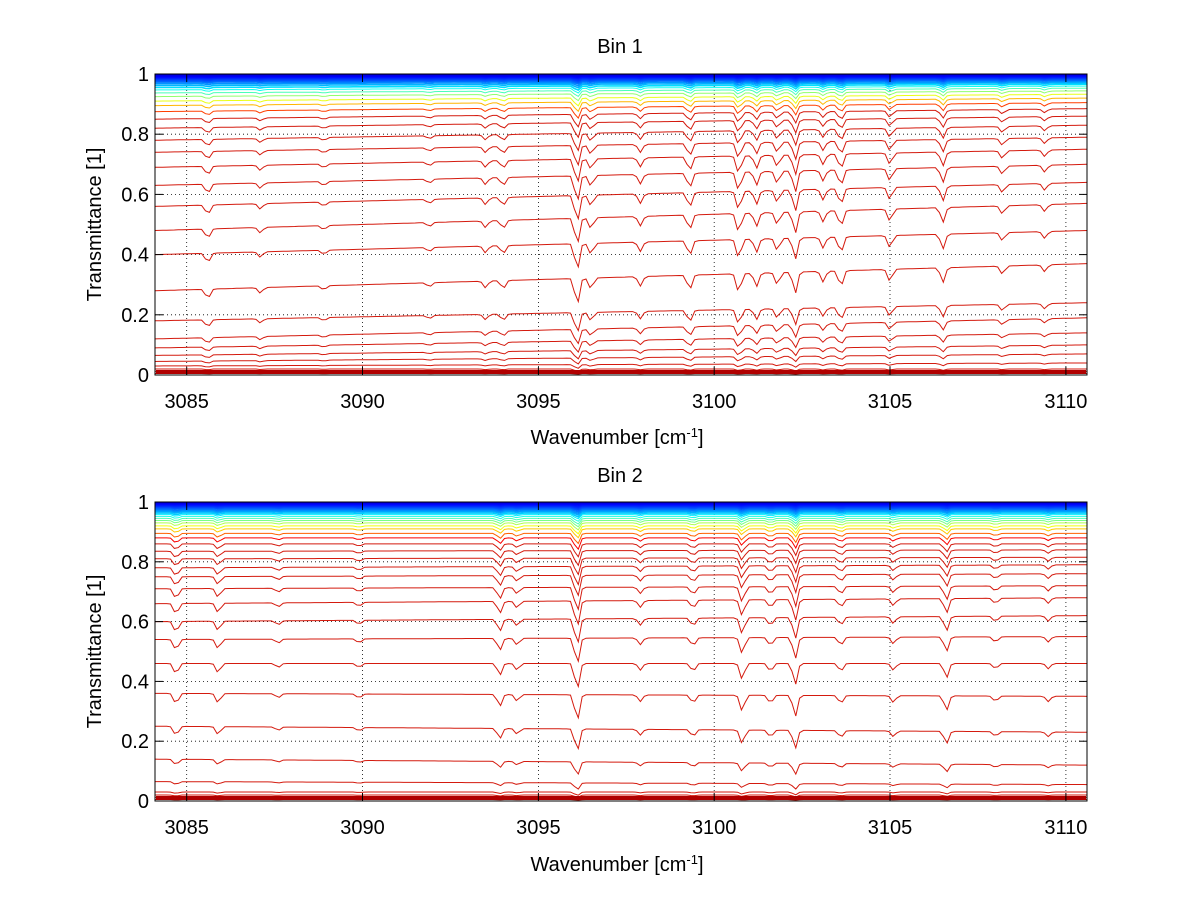 The height and width of the screenshot is (901, 1200). I want to click on x-tick-label: 3100, so click(714, 402).